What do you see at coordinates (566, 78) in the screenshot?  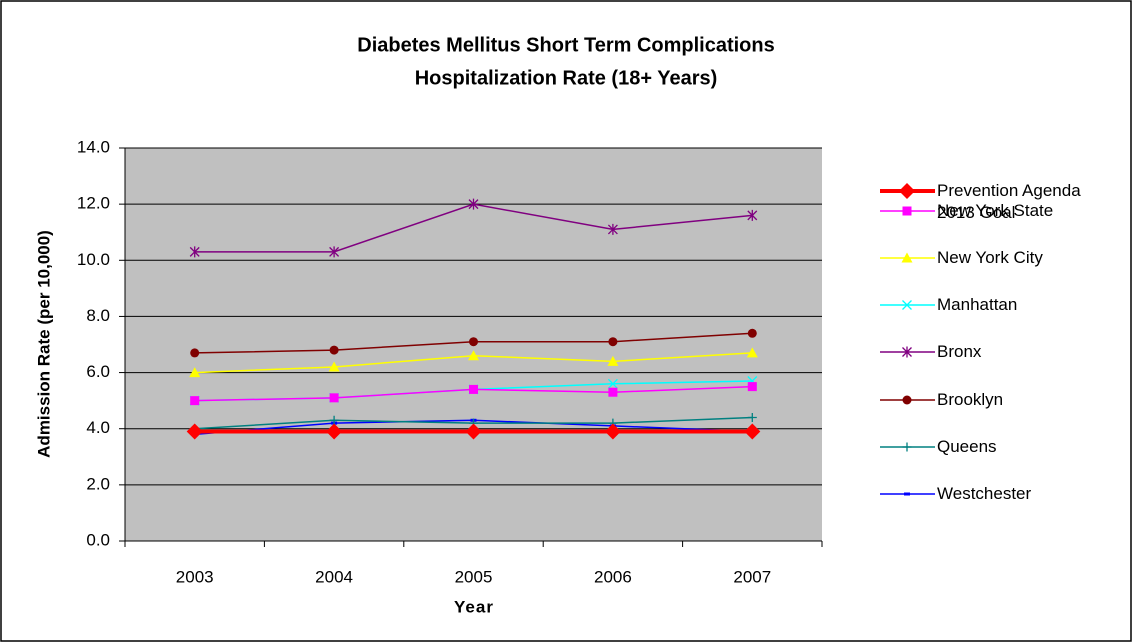 I see `chart-title: Hospitalization Rate (18+ Years)` at bounding box center [566, 78].